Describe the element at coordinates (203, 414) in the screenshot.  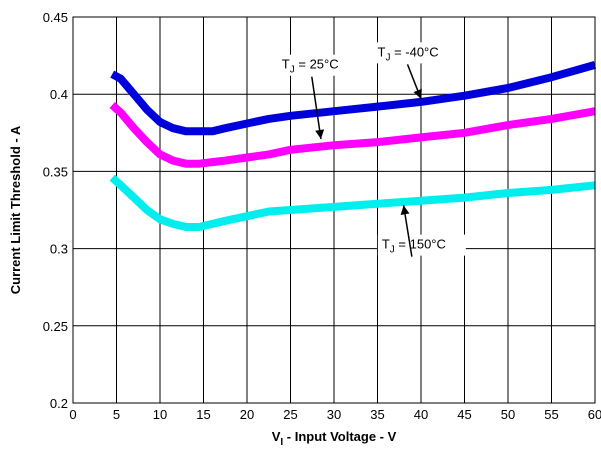
I see `x-tick-label: 15` at that location.